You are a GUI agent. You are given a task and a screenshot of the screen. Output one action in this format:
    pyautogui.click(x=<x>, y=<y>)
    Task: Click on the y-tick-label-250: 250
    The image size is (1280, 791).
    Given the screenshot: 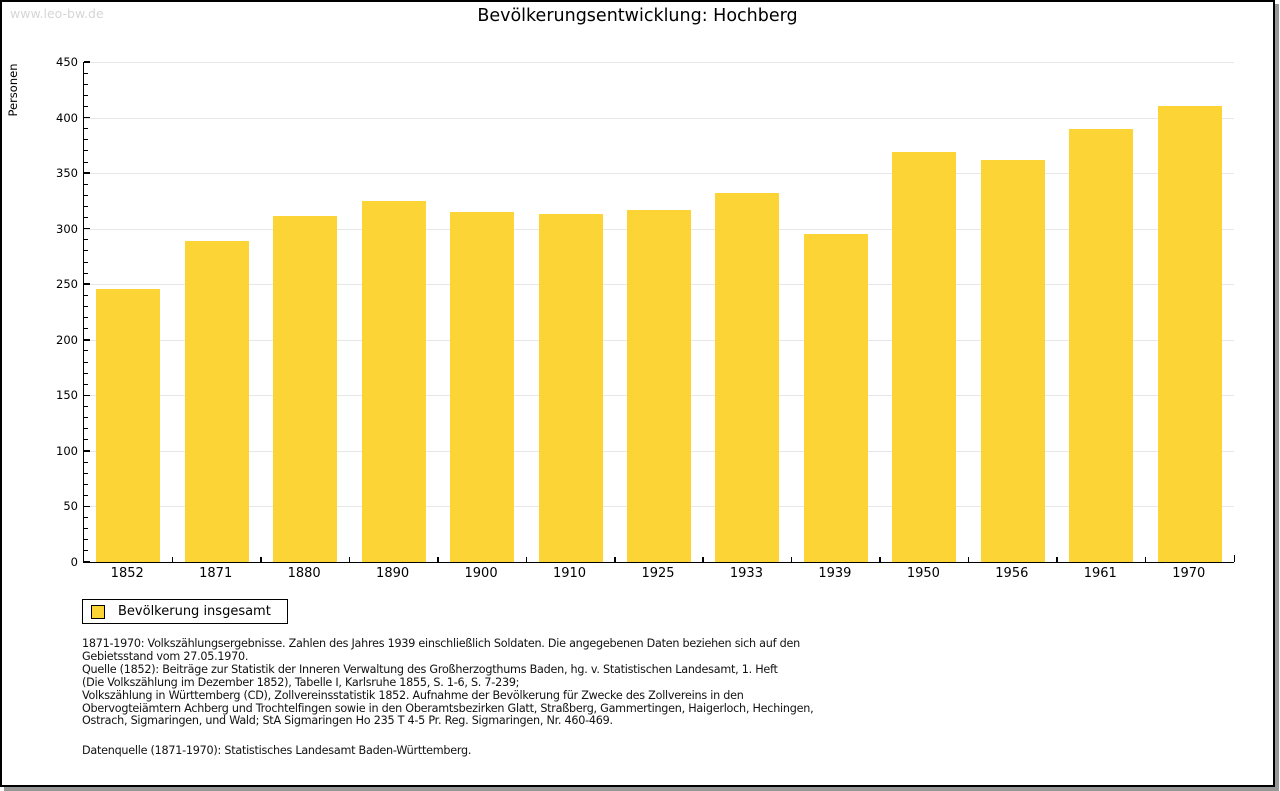 What is the action you would take?
    pyautogui.click(x=67, y=284)
    